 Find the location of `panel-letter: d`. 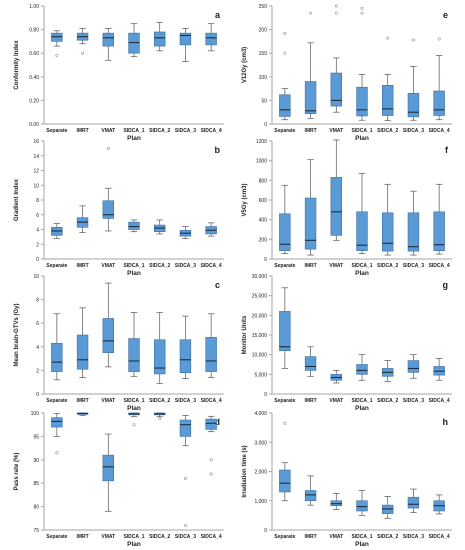

panel-letter: d is located at coordinates (218, 422).